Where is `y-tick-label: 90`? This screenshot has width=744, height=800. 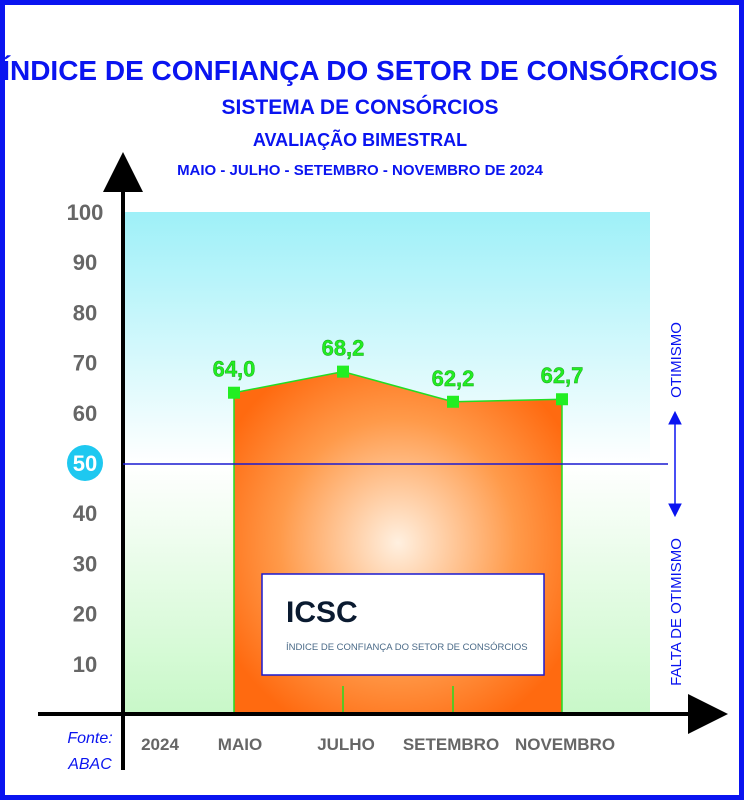 y-tick-label: 90 is located at coordinates (85, 262).